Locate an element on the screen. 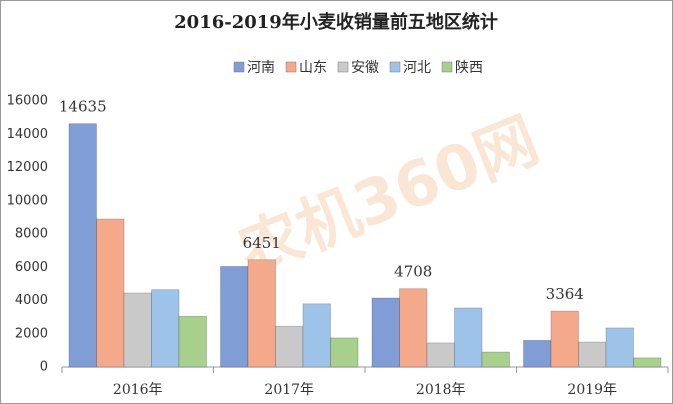  y-tick-label: 14000 is located at coordinates (27, 134).